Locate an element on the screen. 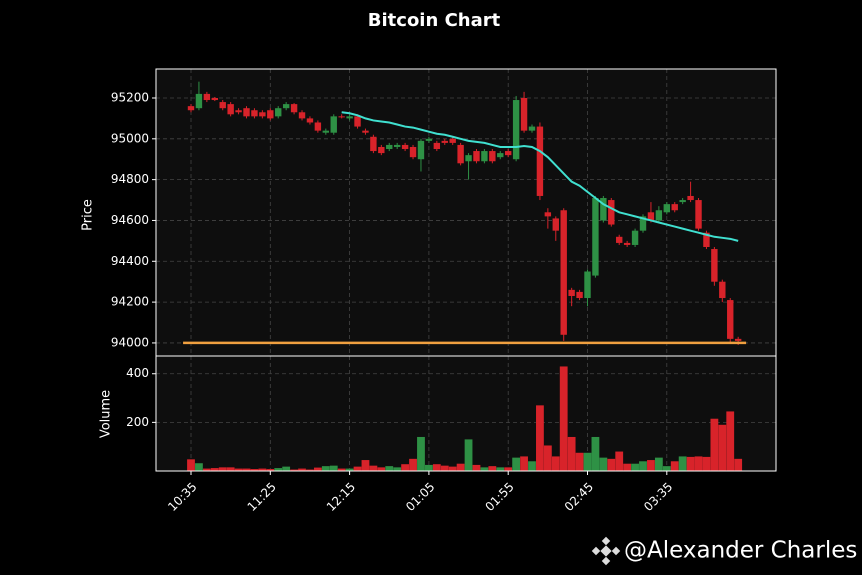 The image size is (862, 575). y-tick-label: 95200 is located at coordinates (130, 97).